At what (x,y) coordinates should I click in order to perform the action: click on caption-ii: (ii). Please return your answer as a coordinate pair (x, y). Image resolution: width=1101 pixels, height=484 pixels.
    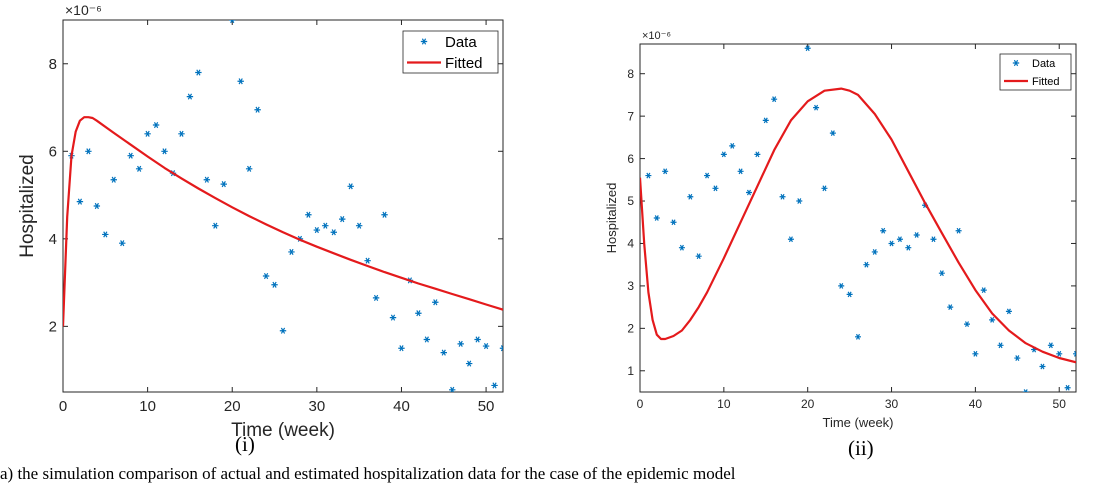
    Looking at the image, I should click on (861, 448).